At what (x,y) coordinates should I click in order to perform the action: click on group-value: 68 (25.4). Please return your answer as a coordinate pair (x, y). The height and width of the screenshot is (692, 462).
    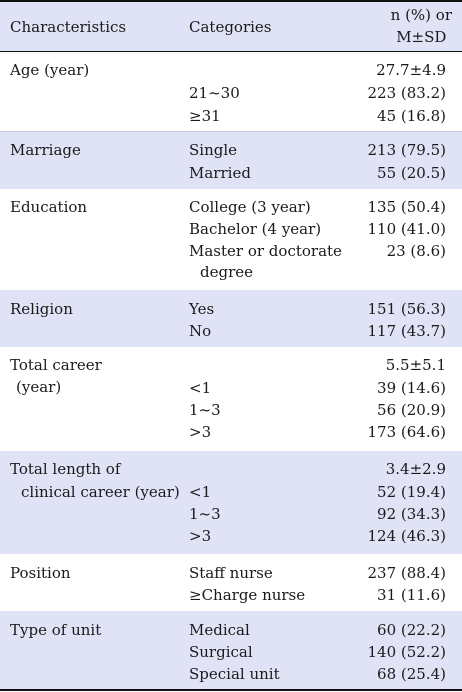
    Looking at the image, I should click on (411, 674).